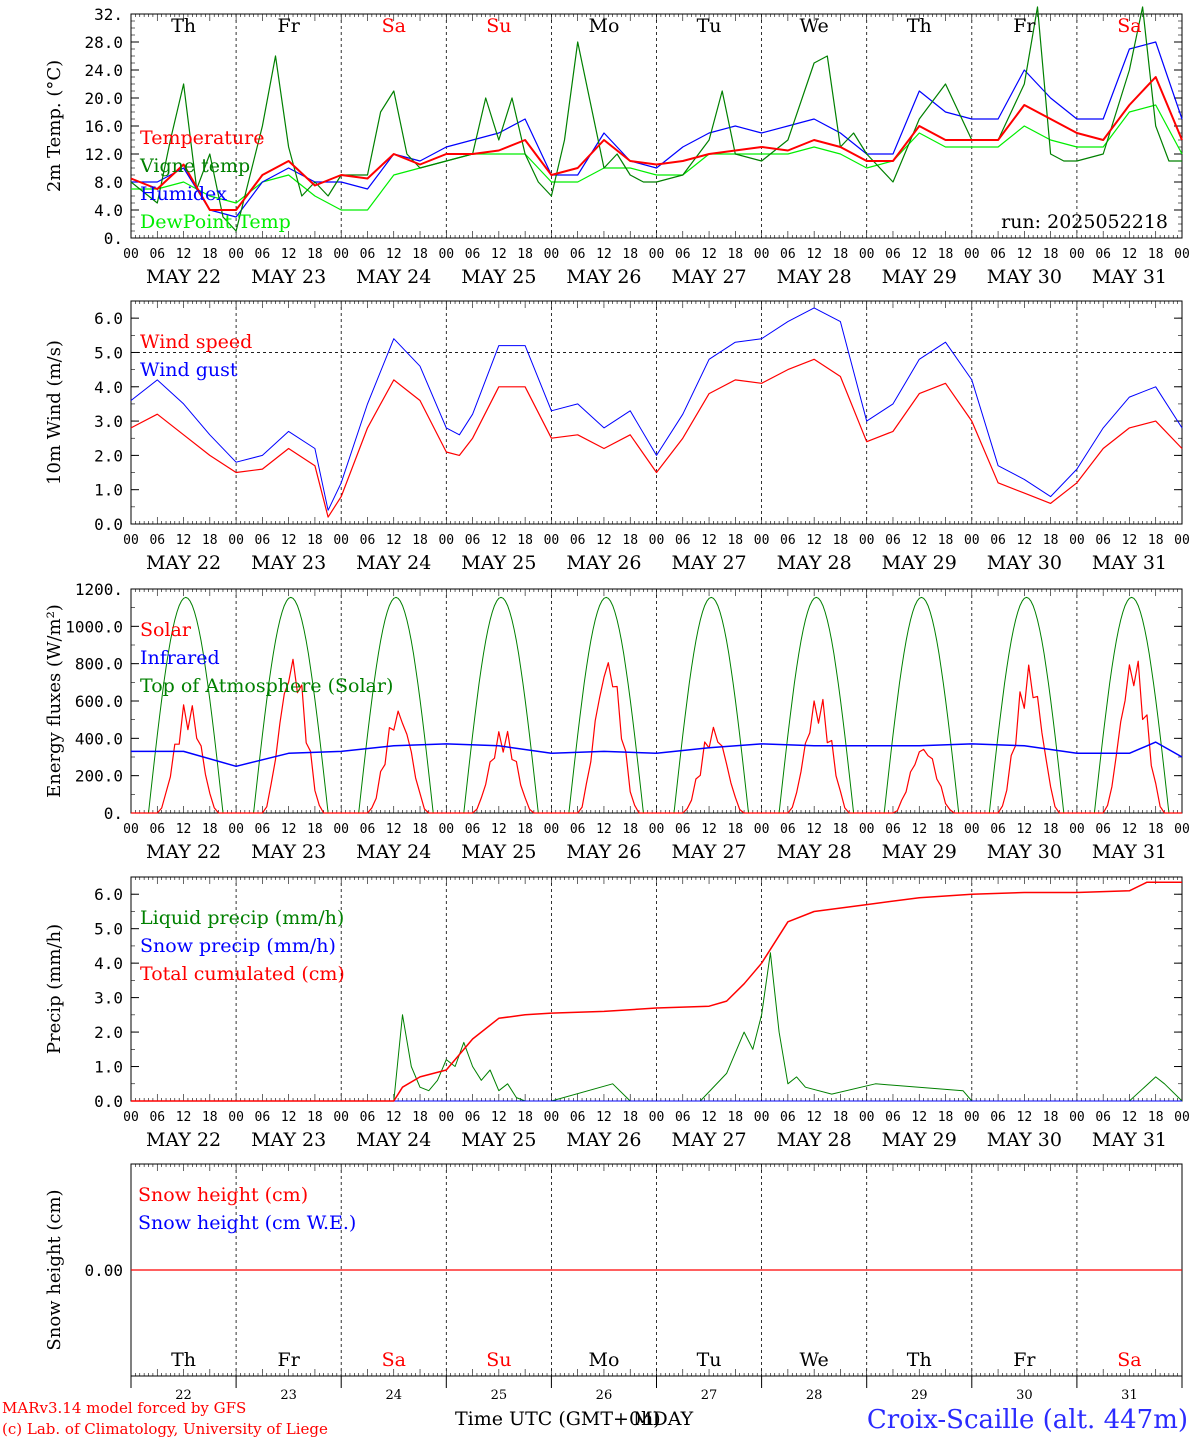  Describe the element at coordinates (814, 1395) in the screenshot. I see `day-number-label: 28` at that location.